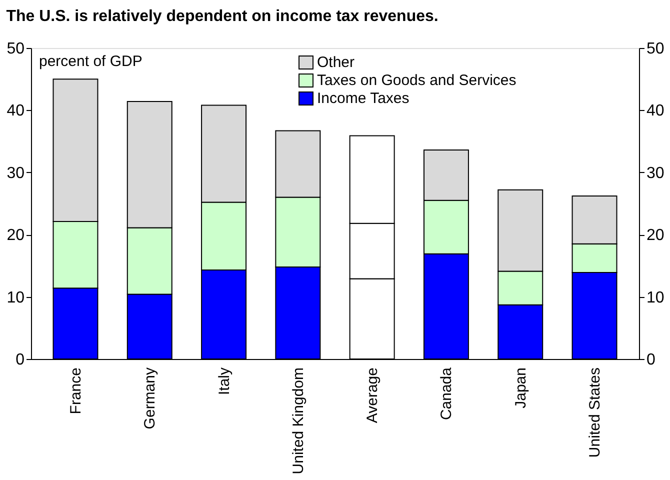 Image resolution: width=670 pixels, height=480 pixels. I want to click on y-tick-label: 0, so click(20, 360).